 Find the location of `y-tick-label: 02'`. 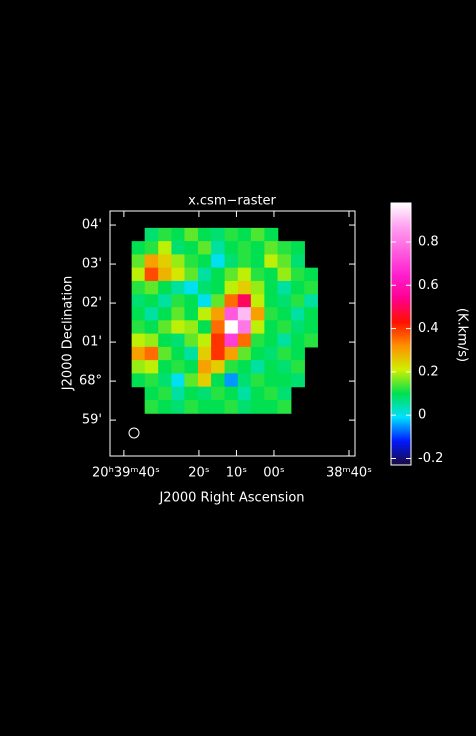

y-tick-label: 02' is located at coordinates (92, 303).